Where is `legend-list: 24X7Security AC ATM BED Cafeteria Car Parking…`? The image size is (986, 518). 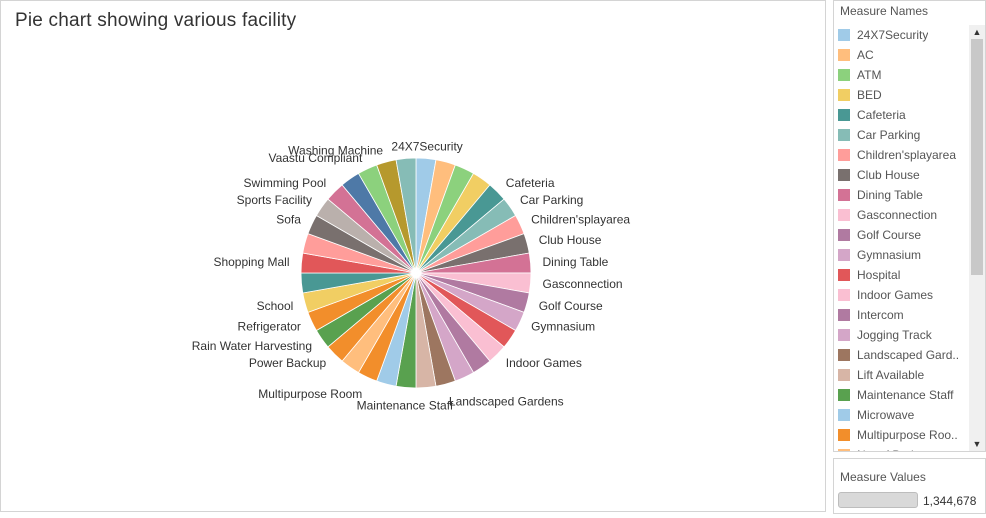 legend-list: 24X7Security AC ATM BED Cafeteria Car Parking… is located at coordinates (902, 238).